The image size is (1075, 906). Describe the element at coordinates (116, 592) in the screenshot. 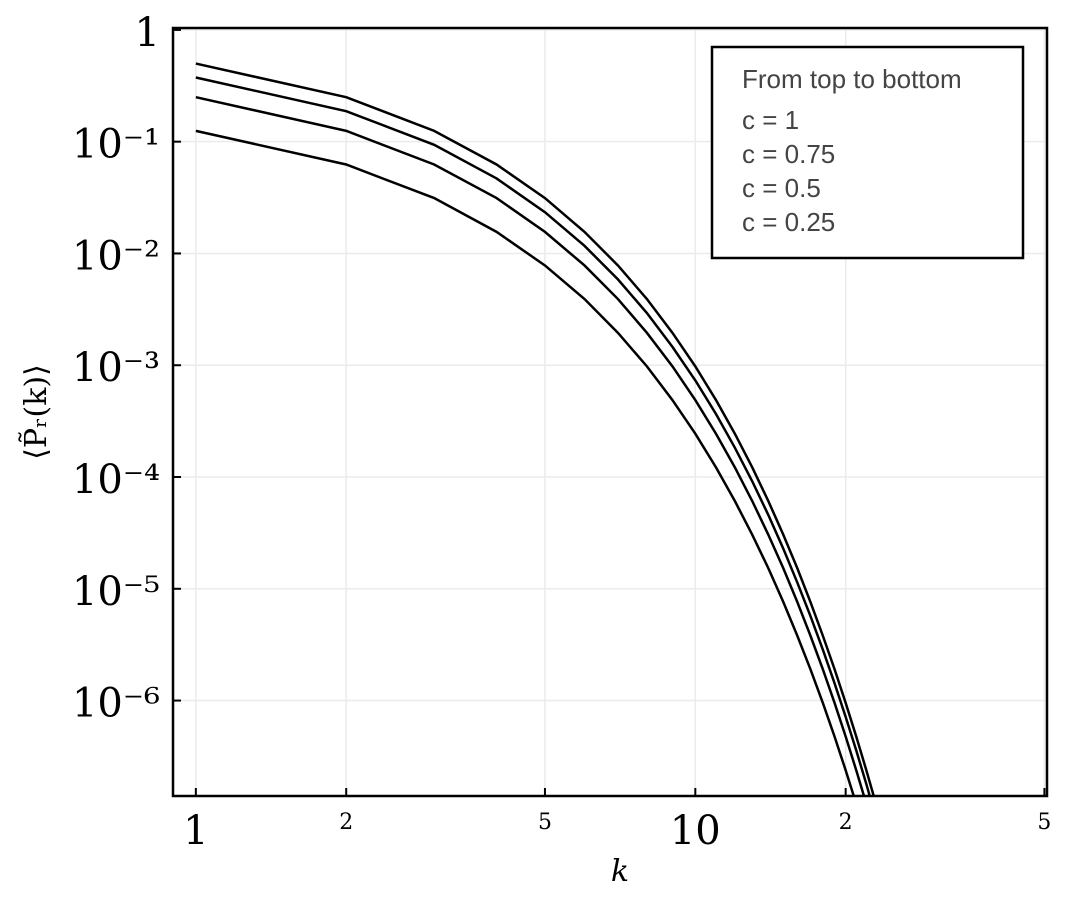

I see `y-tick-label: 10⁻⁵` at that location.